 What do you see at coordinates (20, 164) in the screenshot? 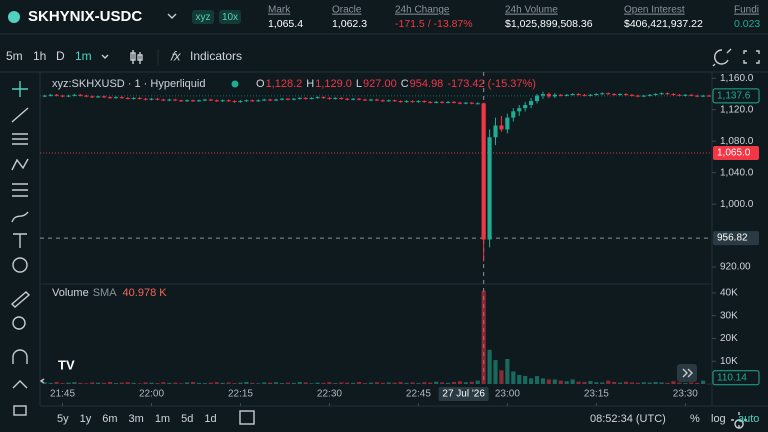
I see `pattern-tool` at bounding box center [20, 164].